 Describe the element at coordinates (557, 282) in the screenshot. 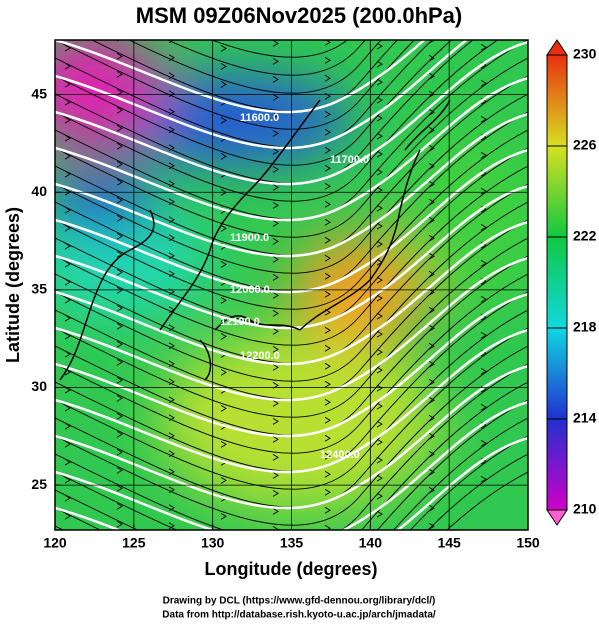

I see `colorbar` at that location.